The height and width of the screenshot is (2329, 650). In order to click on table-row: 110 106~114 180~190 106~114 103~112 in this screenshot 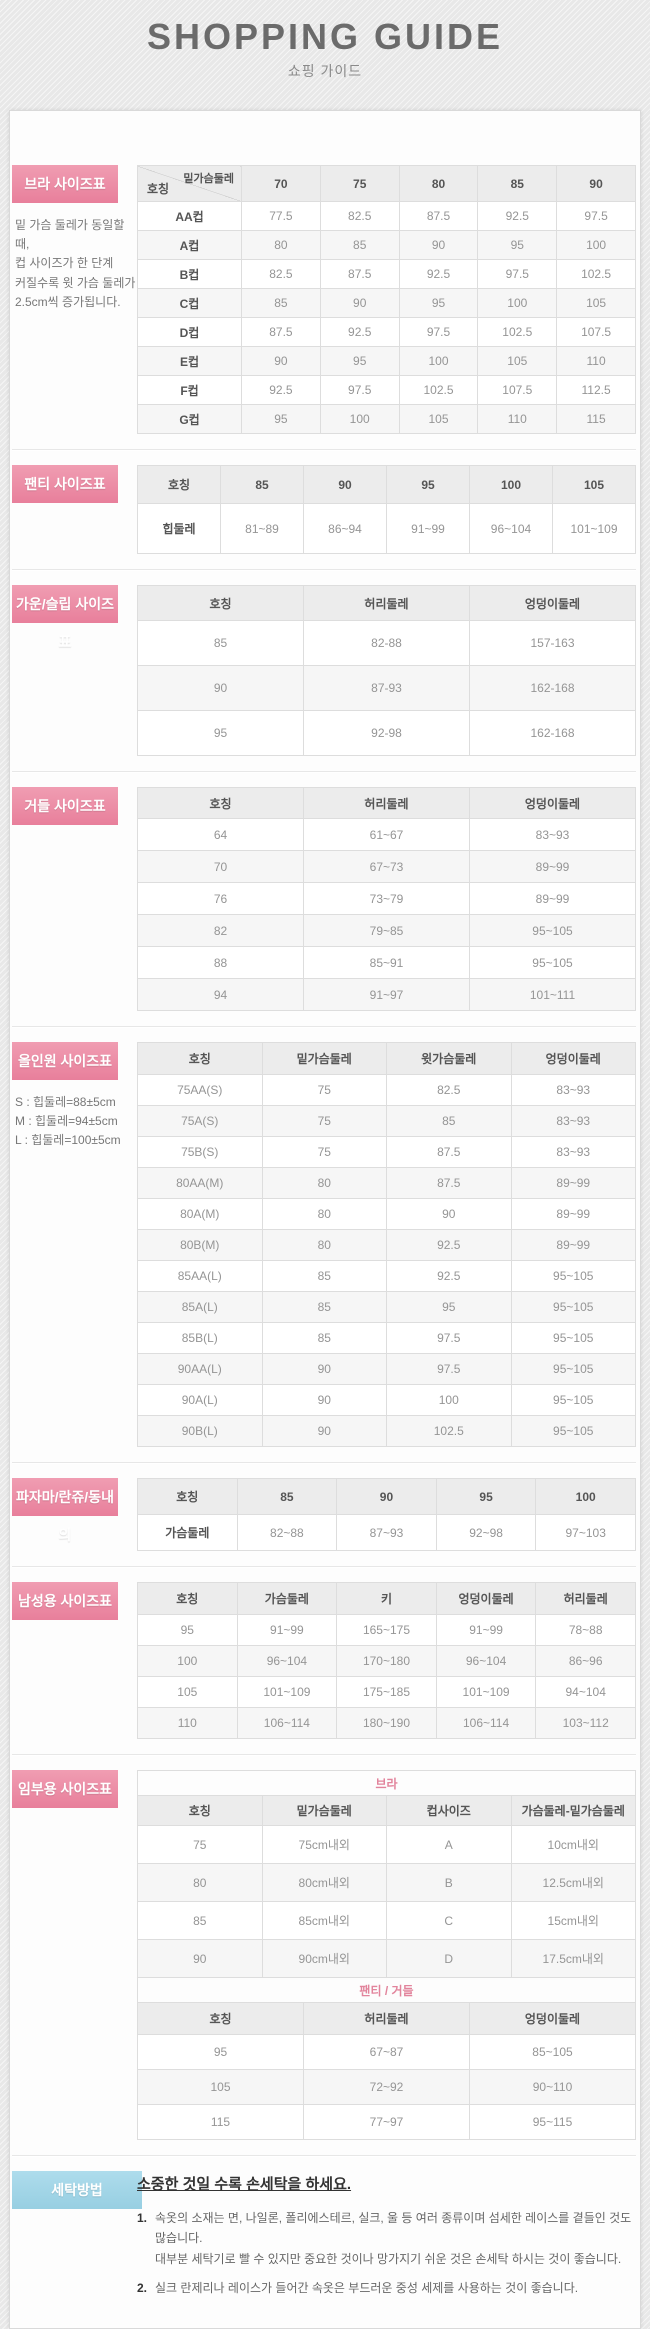, I will do `click(386, 1723)`.